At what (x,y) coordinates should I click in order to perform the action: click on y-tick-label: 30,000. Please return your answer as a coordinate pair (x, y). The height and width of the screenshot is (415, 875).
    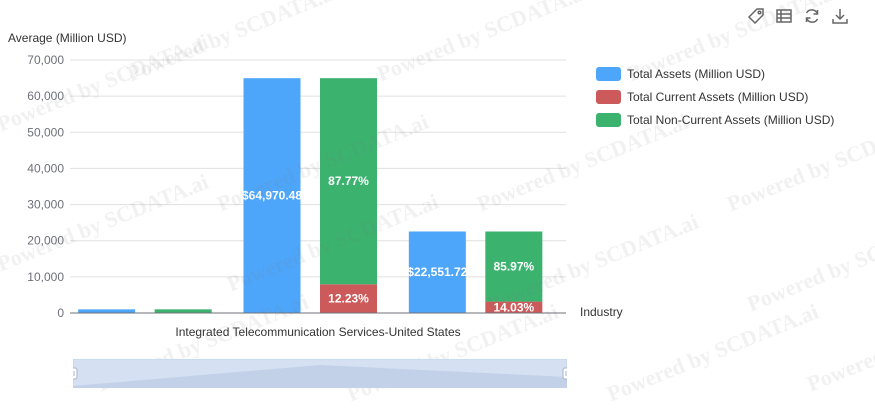
    Looking at the image, I should click on (45, 205).